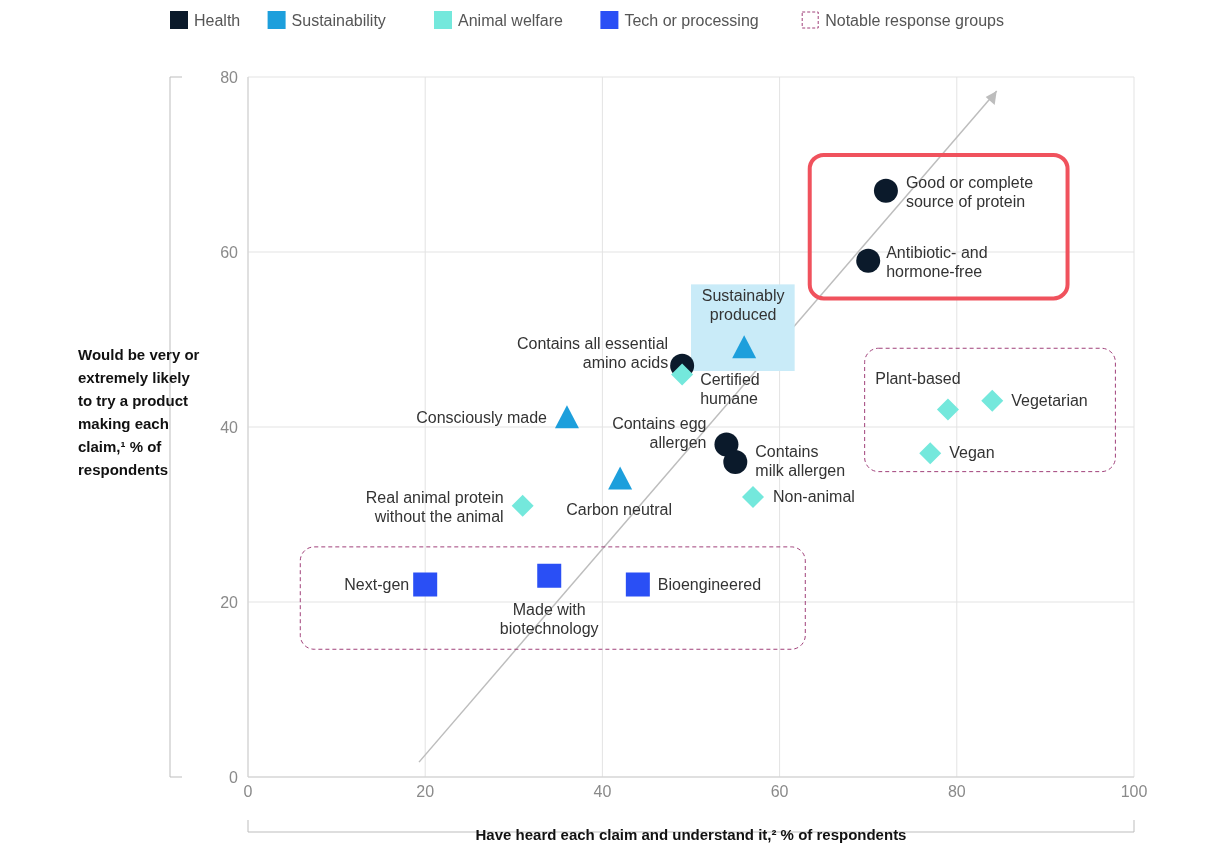 The width and height of the screenshot is (1214, 862). Describe the element at coordinates (511, 20) in the screenshot. I see `legend-label: Animal welfare` at that location.